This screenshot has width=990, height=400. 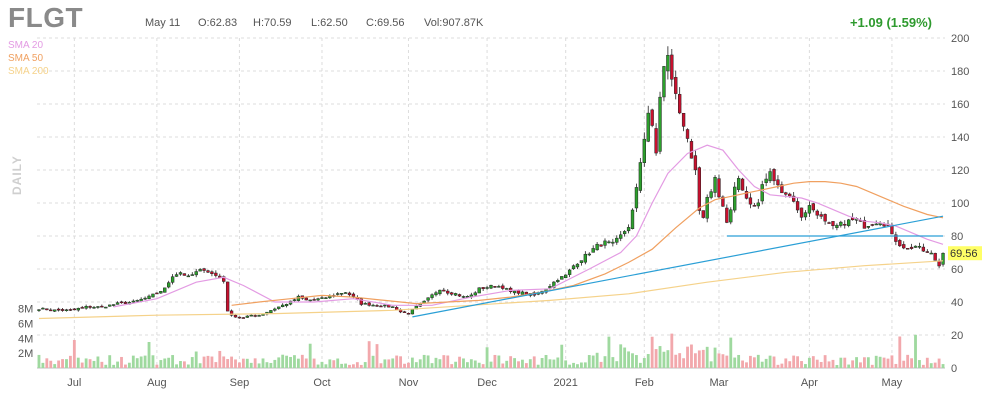 I want to click on y-tick-label: 180, so click(x=960, y=72).